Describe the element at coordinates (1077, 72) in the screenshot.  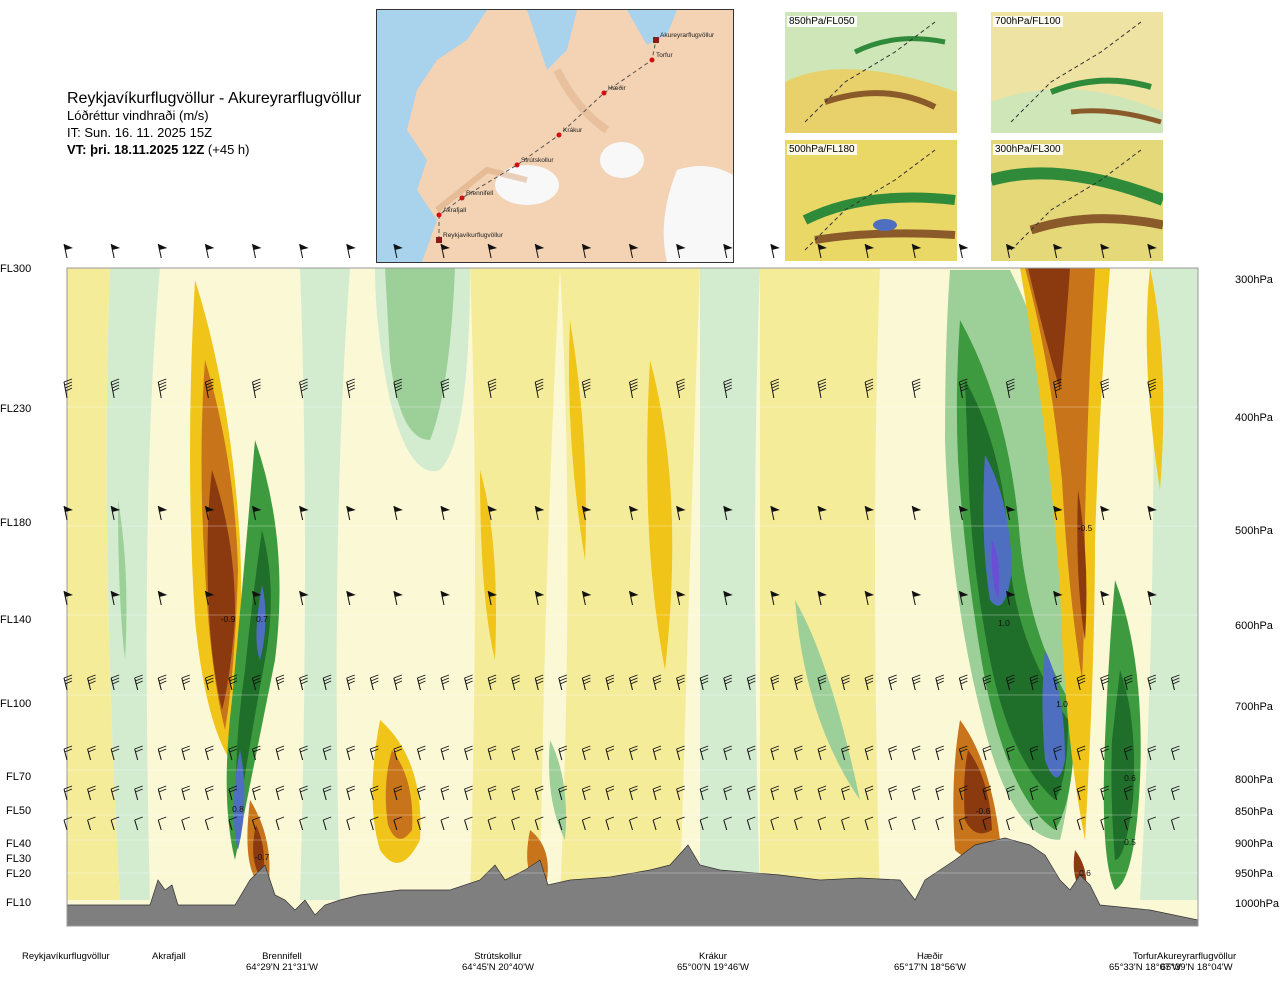
I see `thumbnail-700: 700hPa/FL100` at that location.